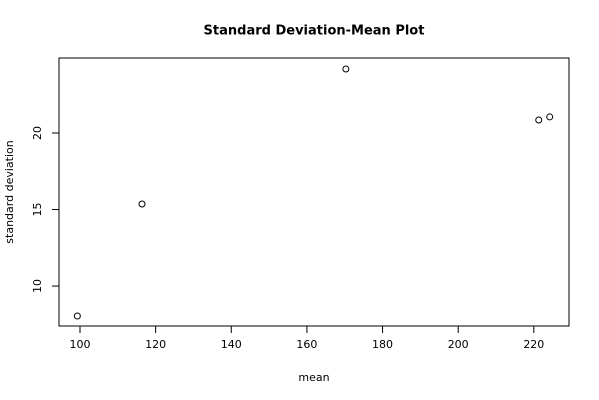 The height and width of the screenshot is (400, 599). Describe the element at coordinates (306, 344) in the screenshot. I see `x-tick-label: 160` at that location.